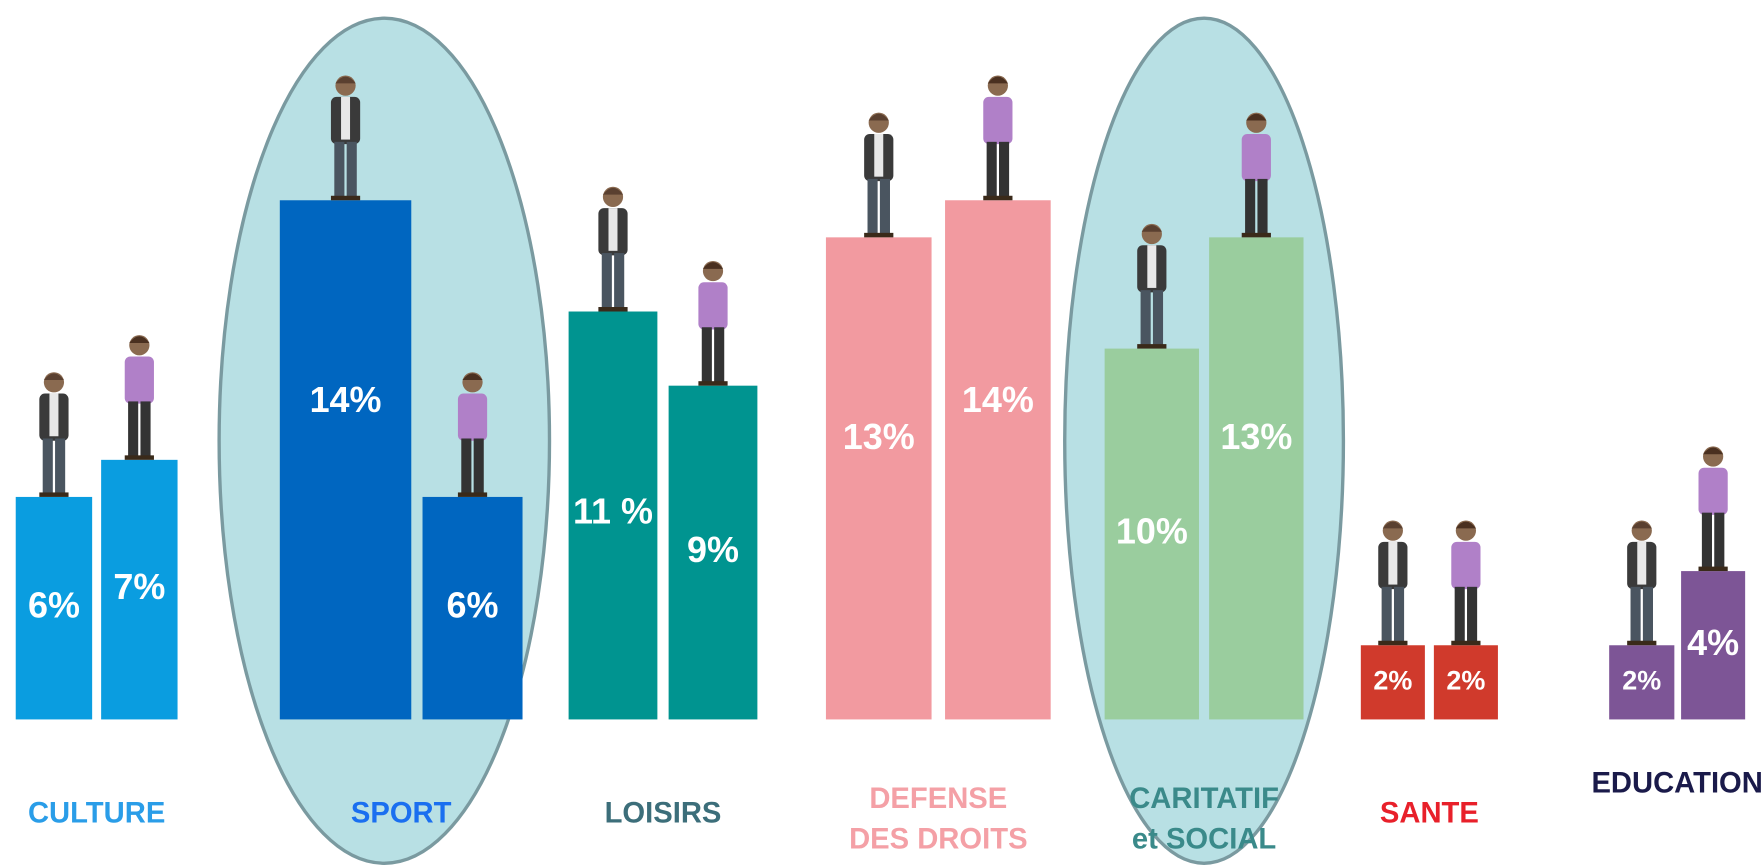 The width and height of the screenshot is (1762, 868). I want to click on category-label: DES DROITS, so click(938, 840).